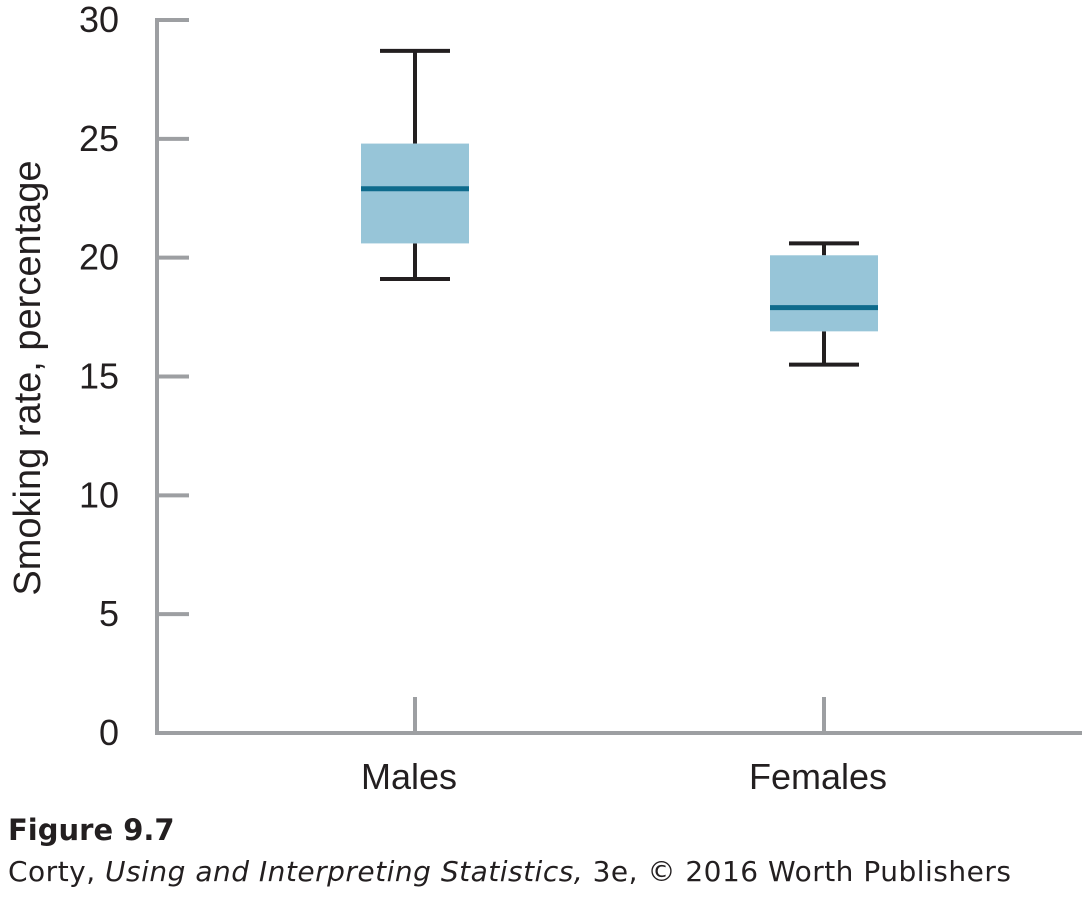 This screenshot has width=1082, height=900. I want to click on source-author: Corty,, so click(57, 871).